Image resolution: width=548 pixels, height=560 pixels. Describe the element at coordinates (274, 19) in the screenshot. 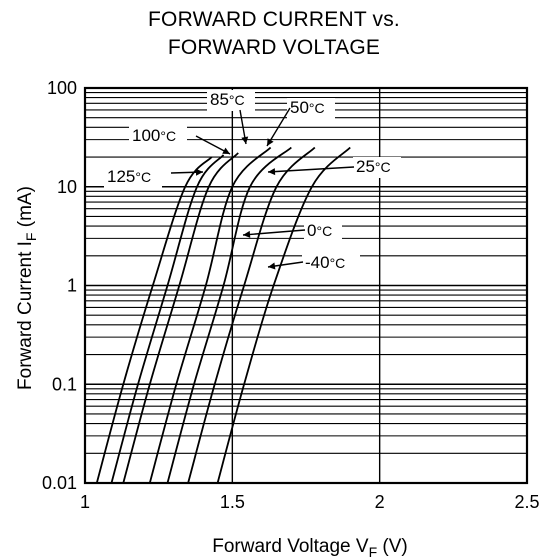

I see `chart-title-line-1: FORWARD CURRENT vs.` at that location.